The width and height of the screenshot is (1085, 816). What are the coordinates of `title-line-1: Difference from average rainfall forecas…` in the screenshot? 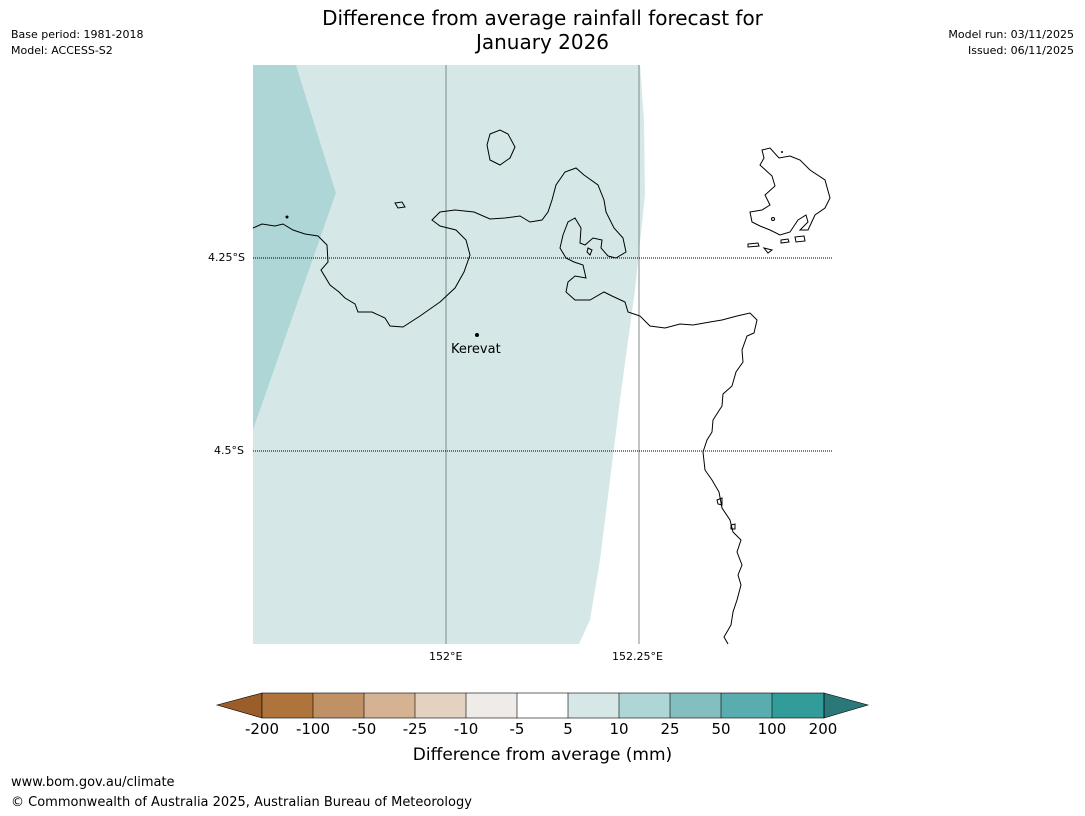 It's located at (542, 18).